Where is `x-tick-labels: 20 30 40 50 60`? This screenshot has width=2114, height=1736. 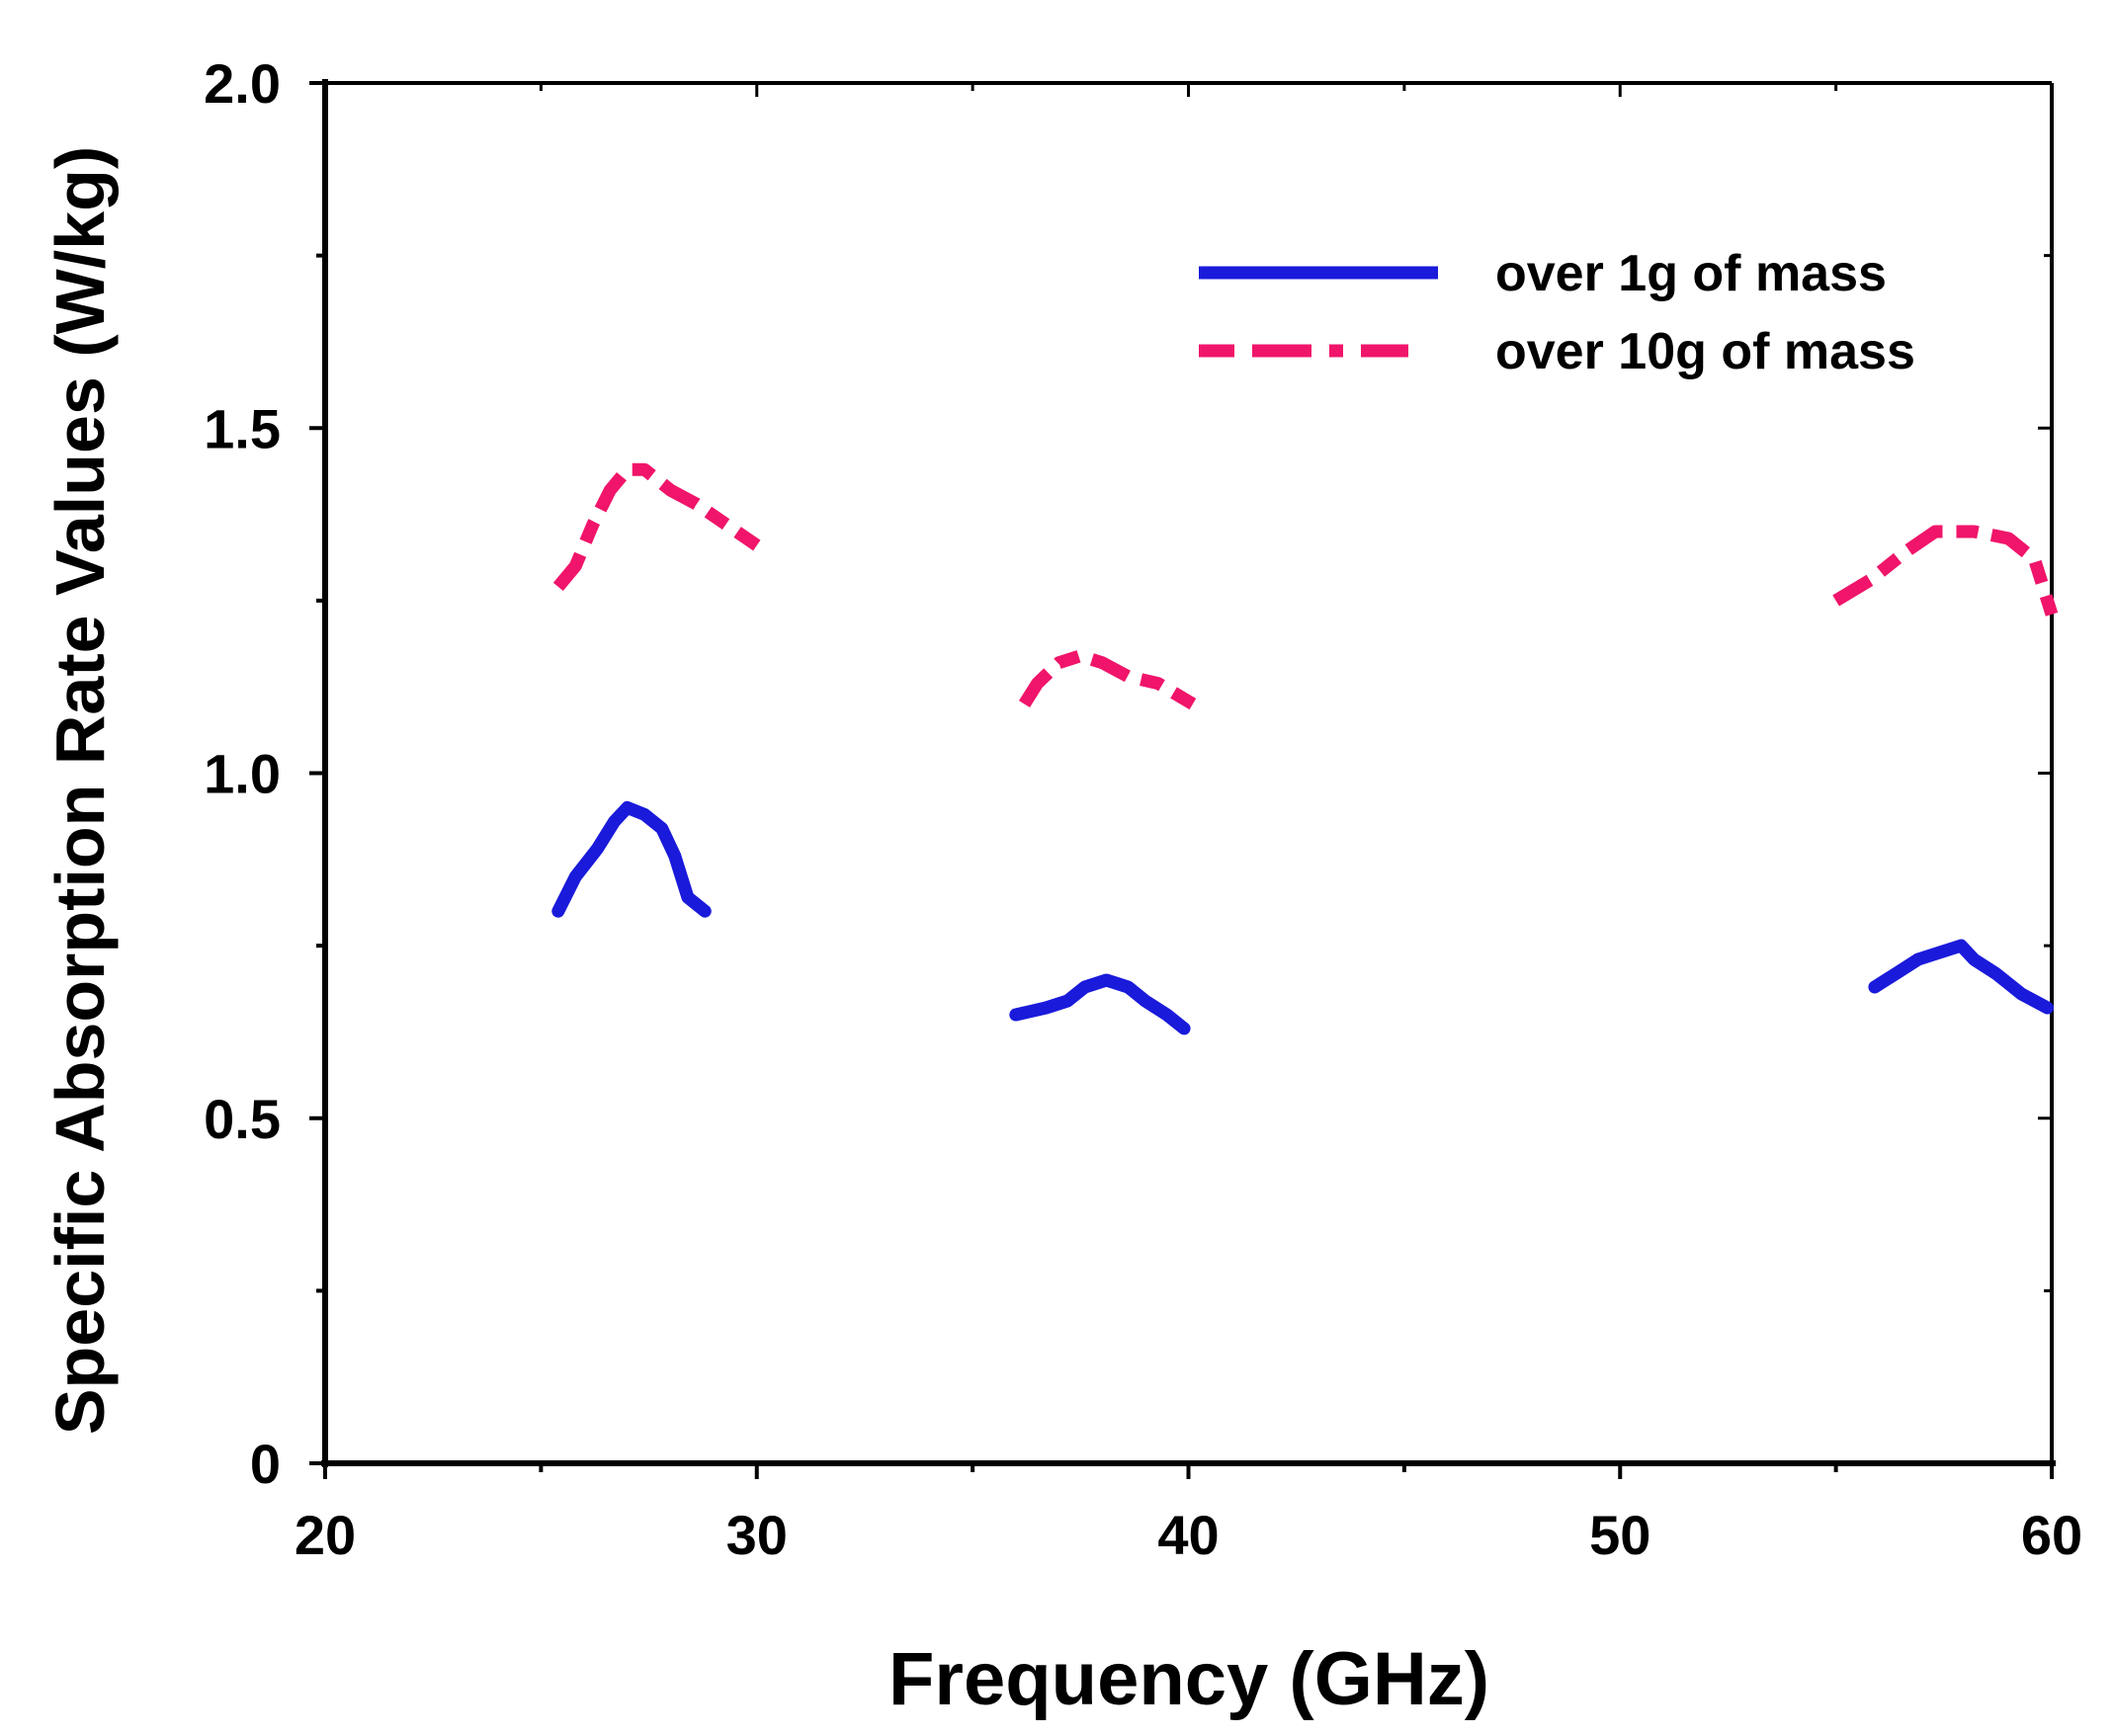
x-tick-labels: 20 30 40 50 60 is located at coordinates (1188, 1535).